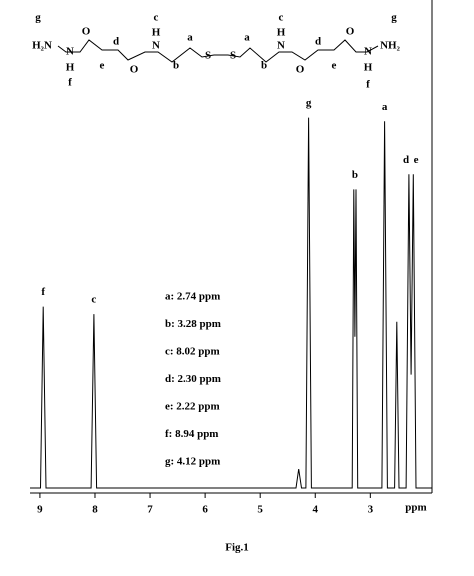 This screenshot has height=576, width=474. What do you see at coordinates (192, 352) in the screenshot?
I see `assignment: c: 8.02 ppm` at bounding box center [192, 352].